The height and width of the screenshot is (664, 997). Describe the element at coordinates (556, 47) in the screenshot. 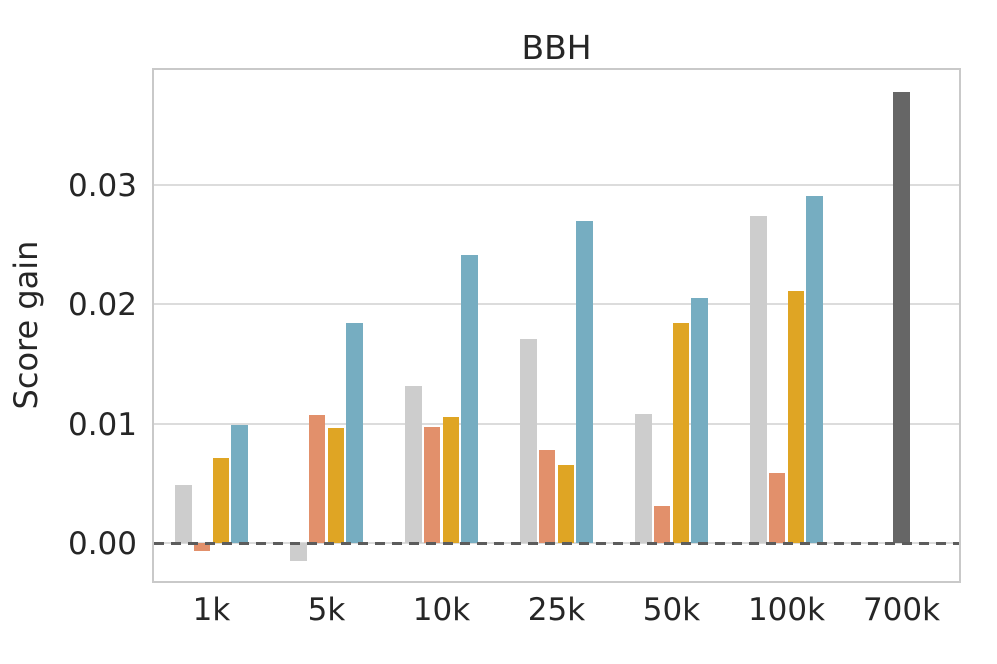

I see `chart-title: BBH` at that location.